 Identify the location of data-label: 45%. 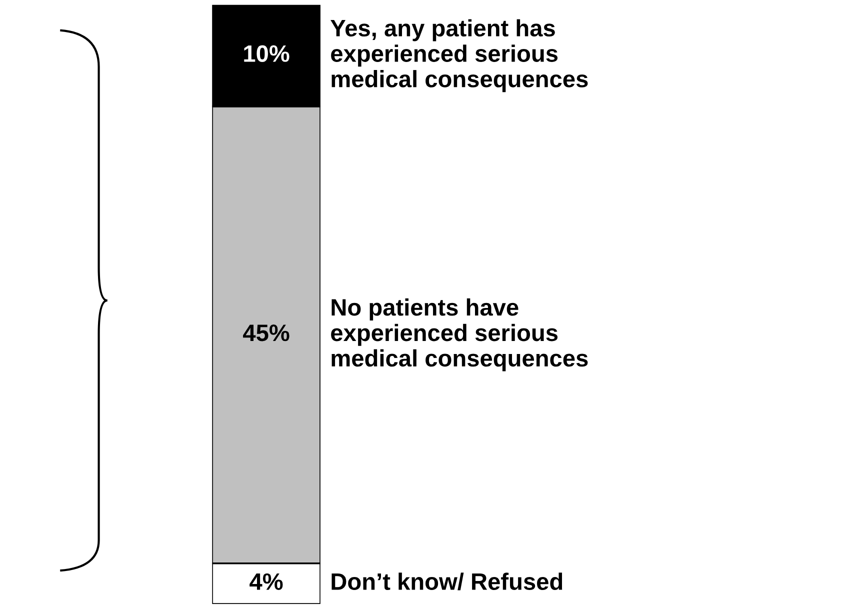
(266, 333).